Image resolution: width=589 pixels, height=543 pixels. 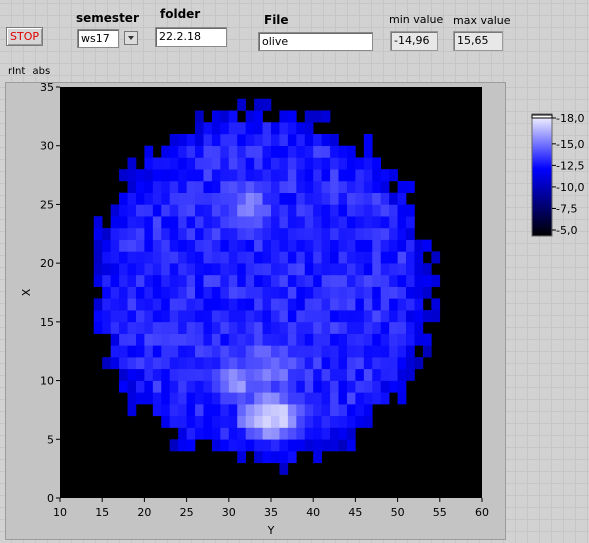 What do you see at coordinates (355, 512) in the screenshot?
I see `x-tick-label: 45` at bounding box center [355, 512].